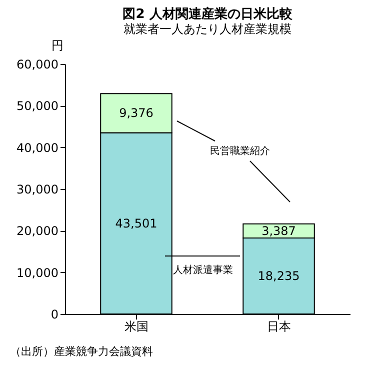 The width and height of the screenshot is (370, 380). I want to click on text: （出所）産業競争力会議資料, so click(81, 351).